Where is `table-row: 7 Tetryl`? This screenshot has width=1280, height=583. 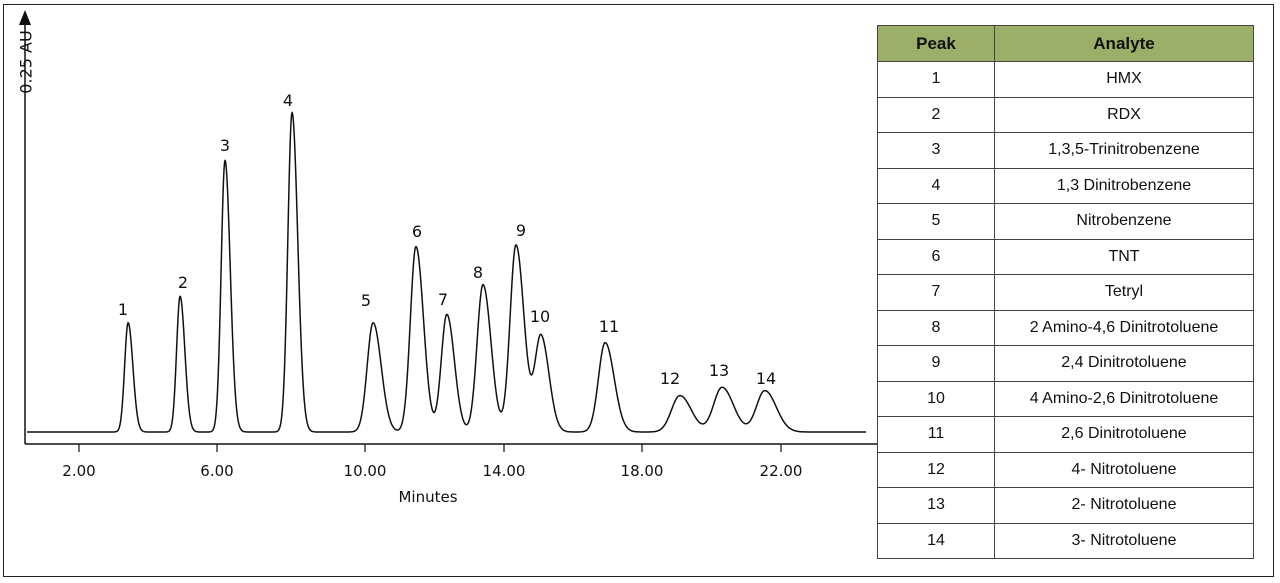 table-row: 7 Tetryl is located at coordinates (1065, 292).